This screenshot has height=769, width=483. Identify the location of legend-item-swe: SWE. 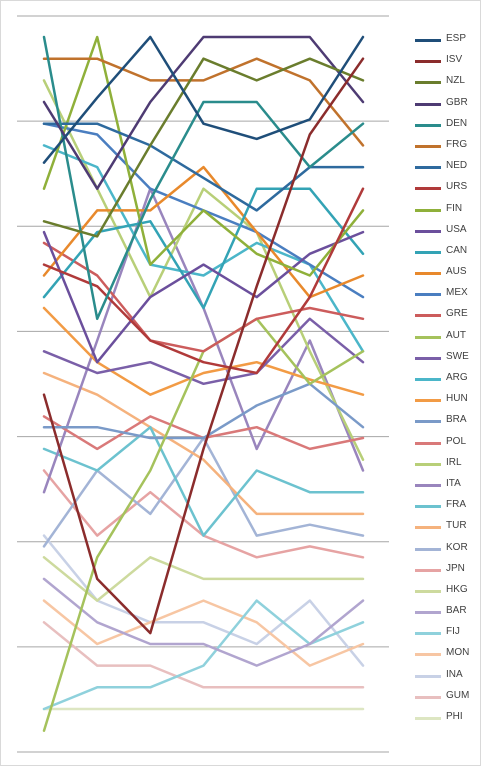
(448, 358).